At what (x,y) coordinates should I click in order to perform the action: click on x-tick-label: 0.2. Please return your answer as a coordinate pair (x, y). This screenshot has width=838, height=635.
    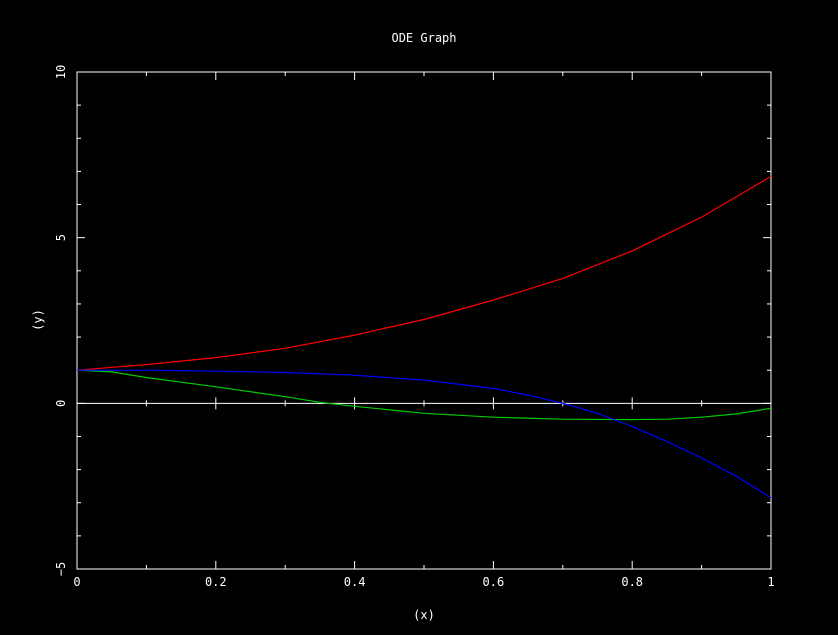
    Looking at the image, I should click on (216, 582).